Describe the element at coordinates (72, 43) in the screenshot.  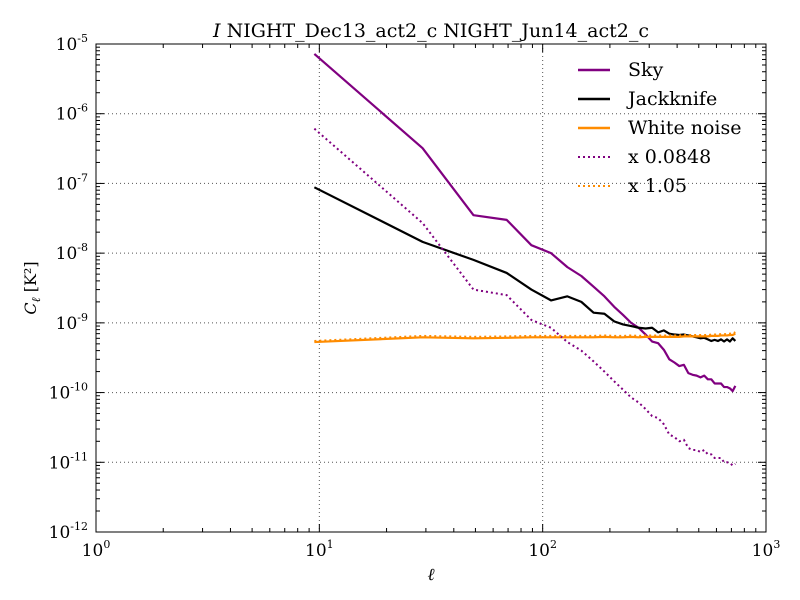
I see `y-tick-label: 10⁻⁵` at that location.